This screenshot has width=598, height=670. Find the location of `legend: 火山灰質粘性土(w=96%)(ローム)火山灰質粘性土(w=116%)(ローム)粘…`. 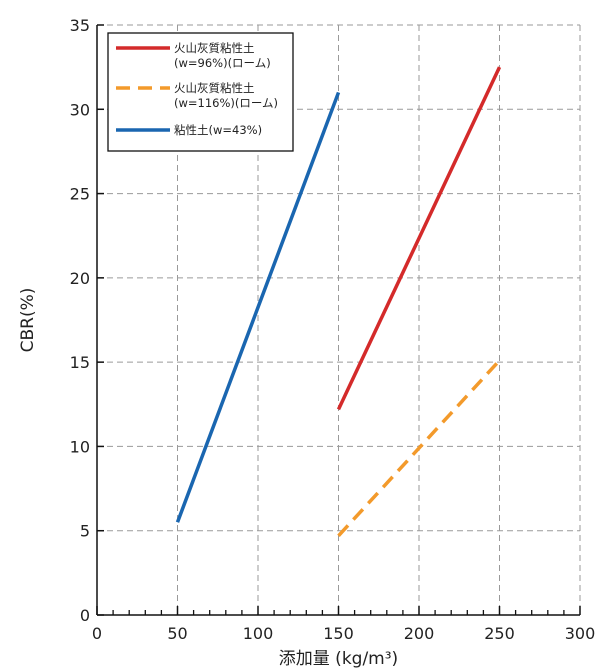

legend: 火山灰質粘性土(w=96%)(ローム)火山灰質粘性土(w=116%)(ローム)粘… is located at coordinates (200, 92).